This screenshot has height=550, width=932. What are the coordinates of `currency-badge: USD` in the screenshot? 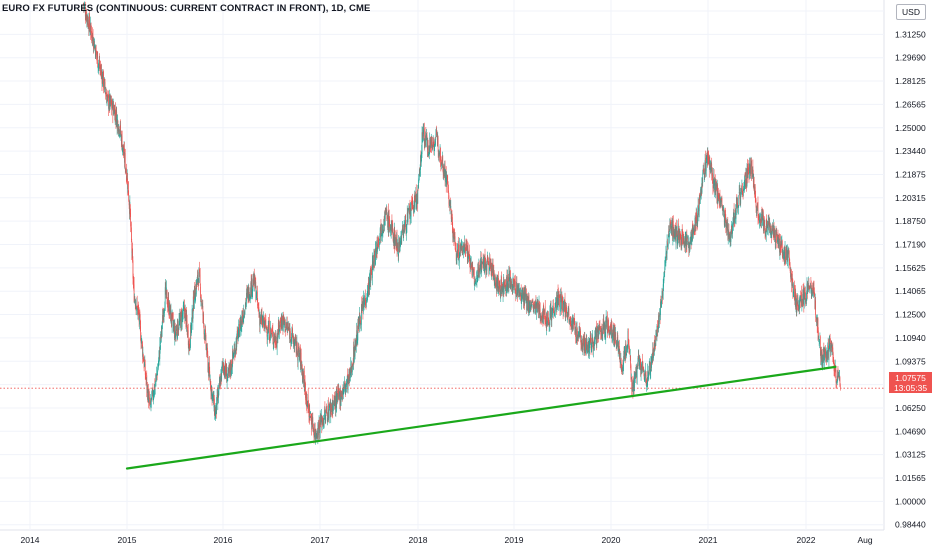 It's located at (911, 12).